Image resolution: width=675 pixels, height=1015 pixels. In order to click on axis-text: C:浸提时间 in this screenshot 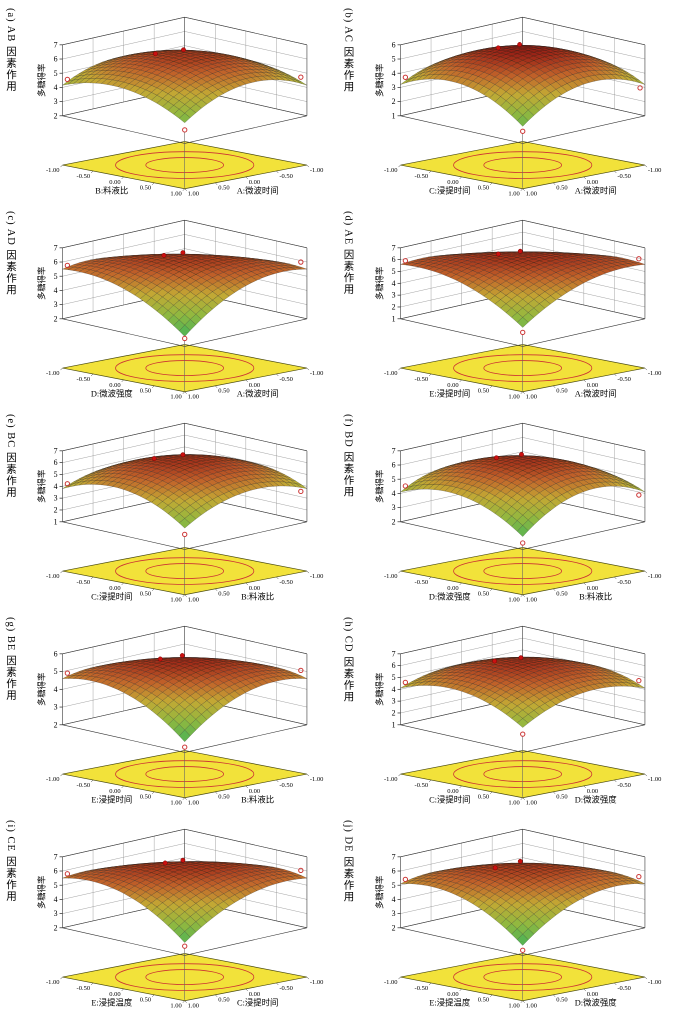, I will do `click(111, 597)`.